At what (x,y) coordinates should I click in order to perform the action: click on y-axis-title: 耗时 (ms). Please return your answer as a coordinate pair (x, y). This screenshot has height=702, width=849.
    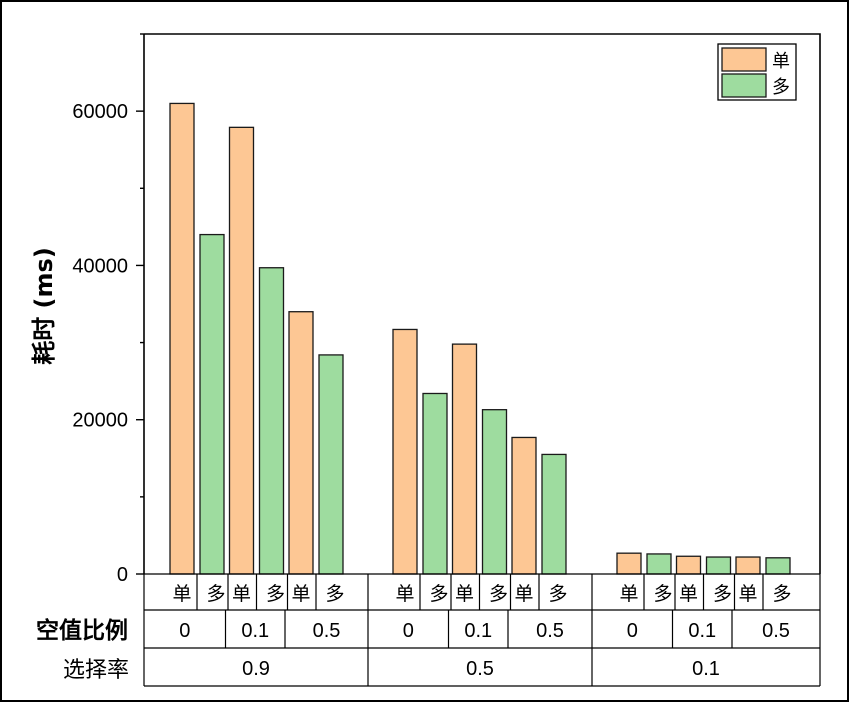
    Looking at the image, I should click on (44, 306).